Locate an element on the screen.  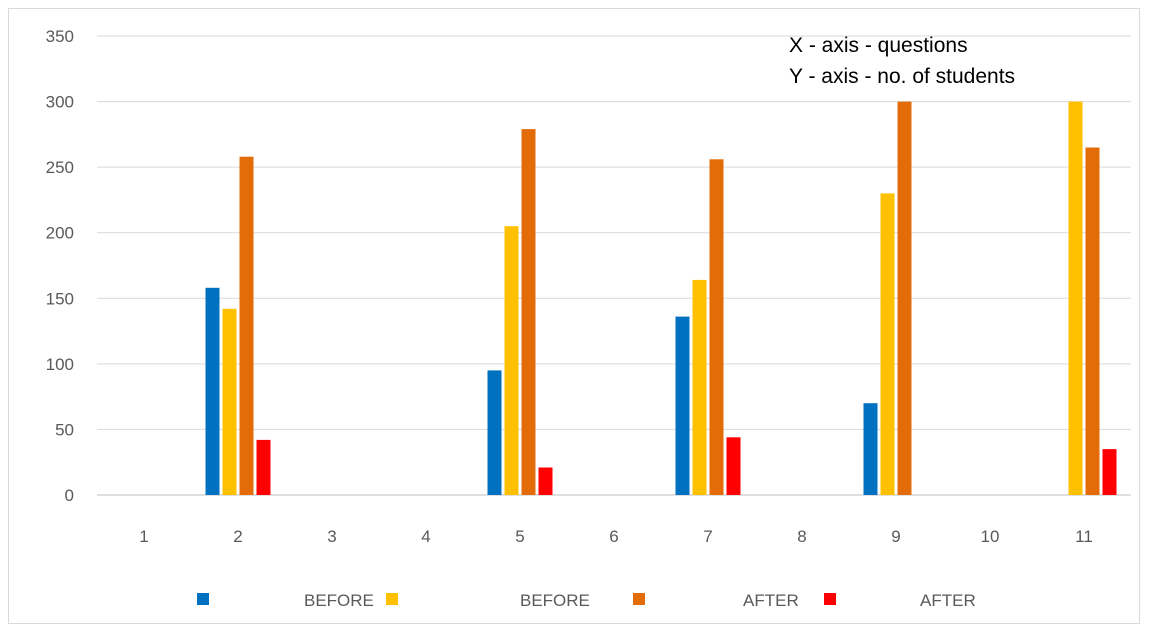
y-tick-label: 100 is located at coordinates (60, 364).